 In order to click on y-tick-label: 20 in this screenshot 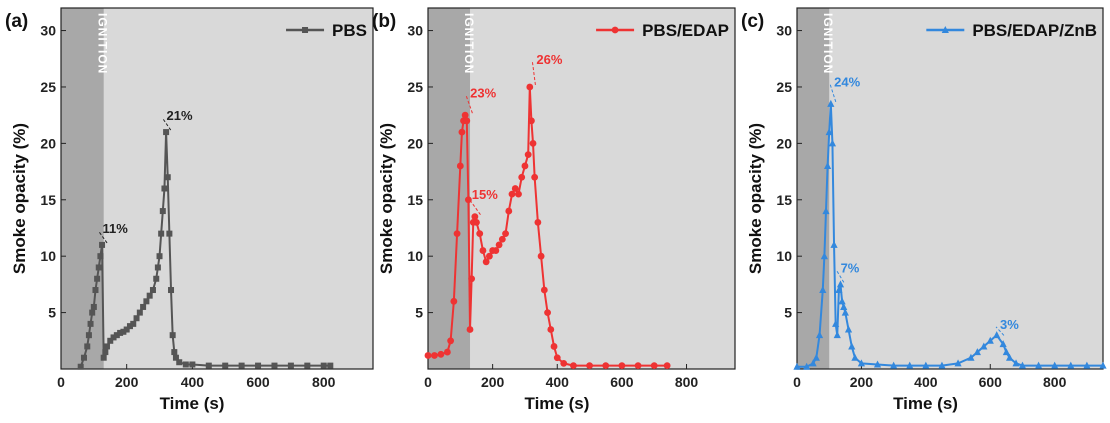, I will do `click(784, 143)`.